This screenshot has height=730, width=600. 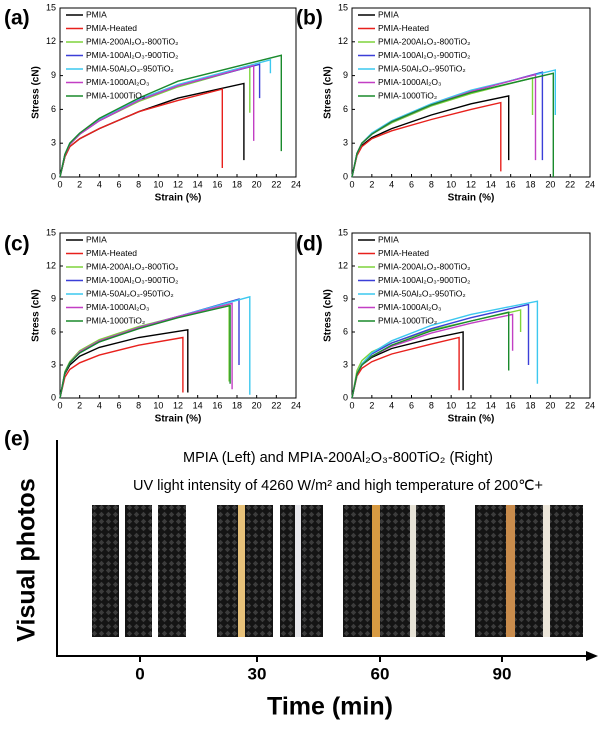 I want to click on x-tick-label: 30, so click(x=257, y=673).